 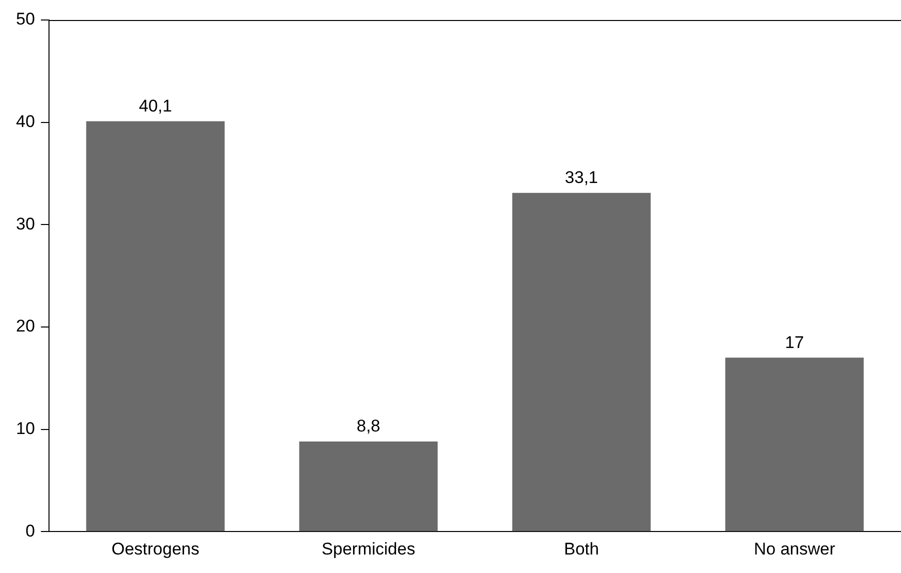 I want to click on y-tick-label: 40, so click(x=25, y=122).